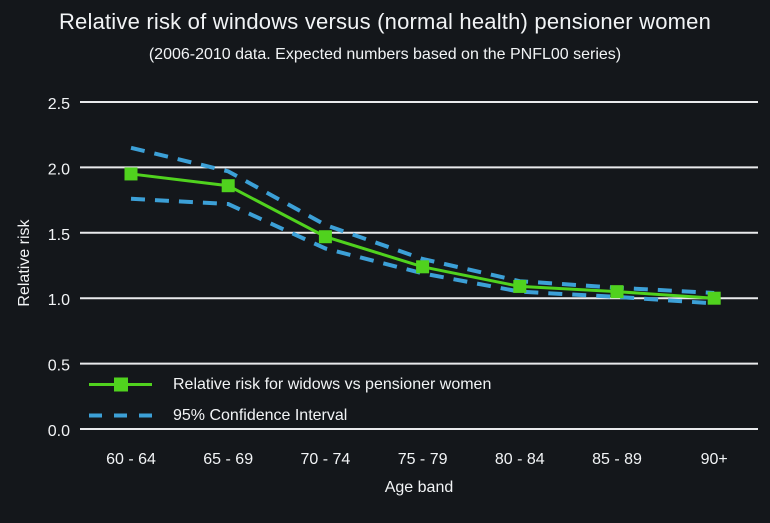 Image resolution: width=770 pixels, height=523 pixels. What do you see at coordinates (120, 415) in the screenshot?
I see `ci-dashed-swatch-icon` at bounding box center [120, 415].